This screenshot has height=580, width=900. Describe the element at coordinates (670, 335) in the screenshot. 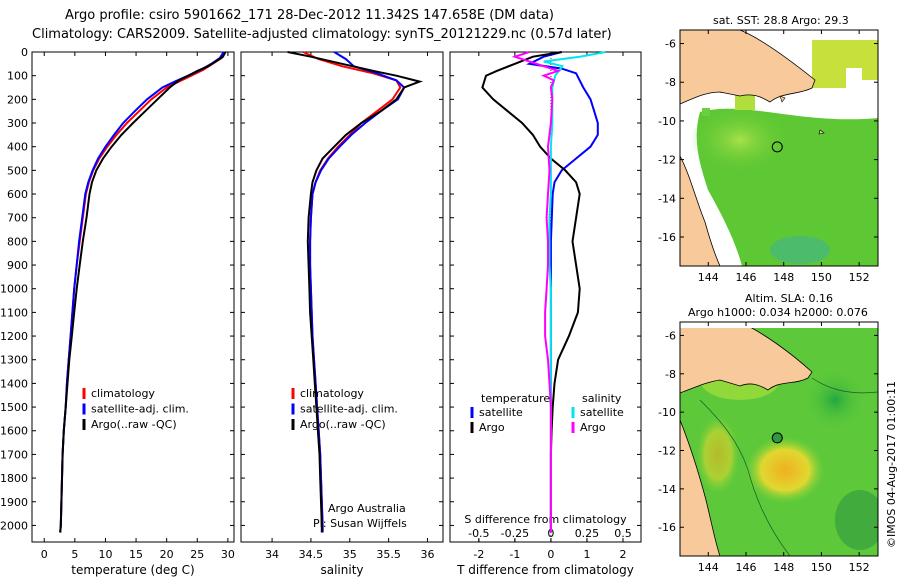

I see `map-lat-label: -6` at that location.